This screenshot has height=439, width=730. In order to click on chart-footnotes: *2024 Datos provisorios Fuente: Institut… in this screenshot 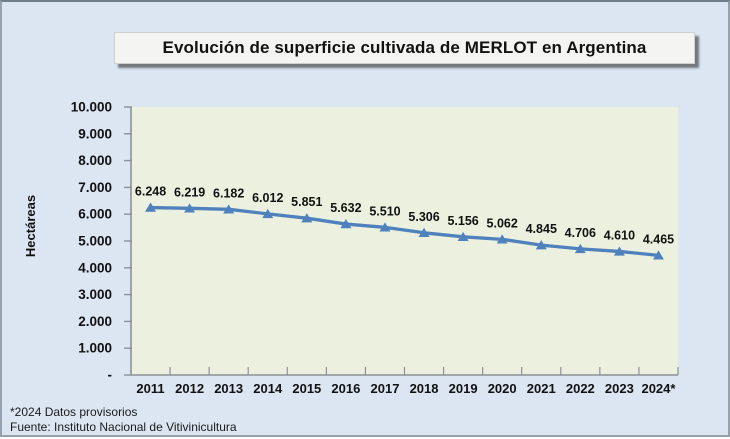, I will do `click(123, 419)`.